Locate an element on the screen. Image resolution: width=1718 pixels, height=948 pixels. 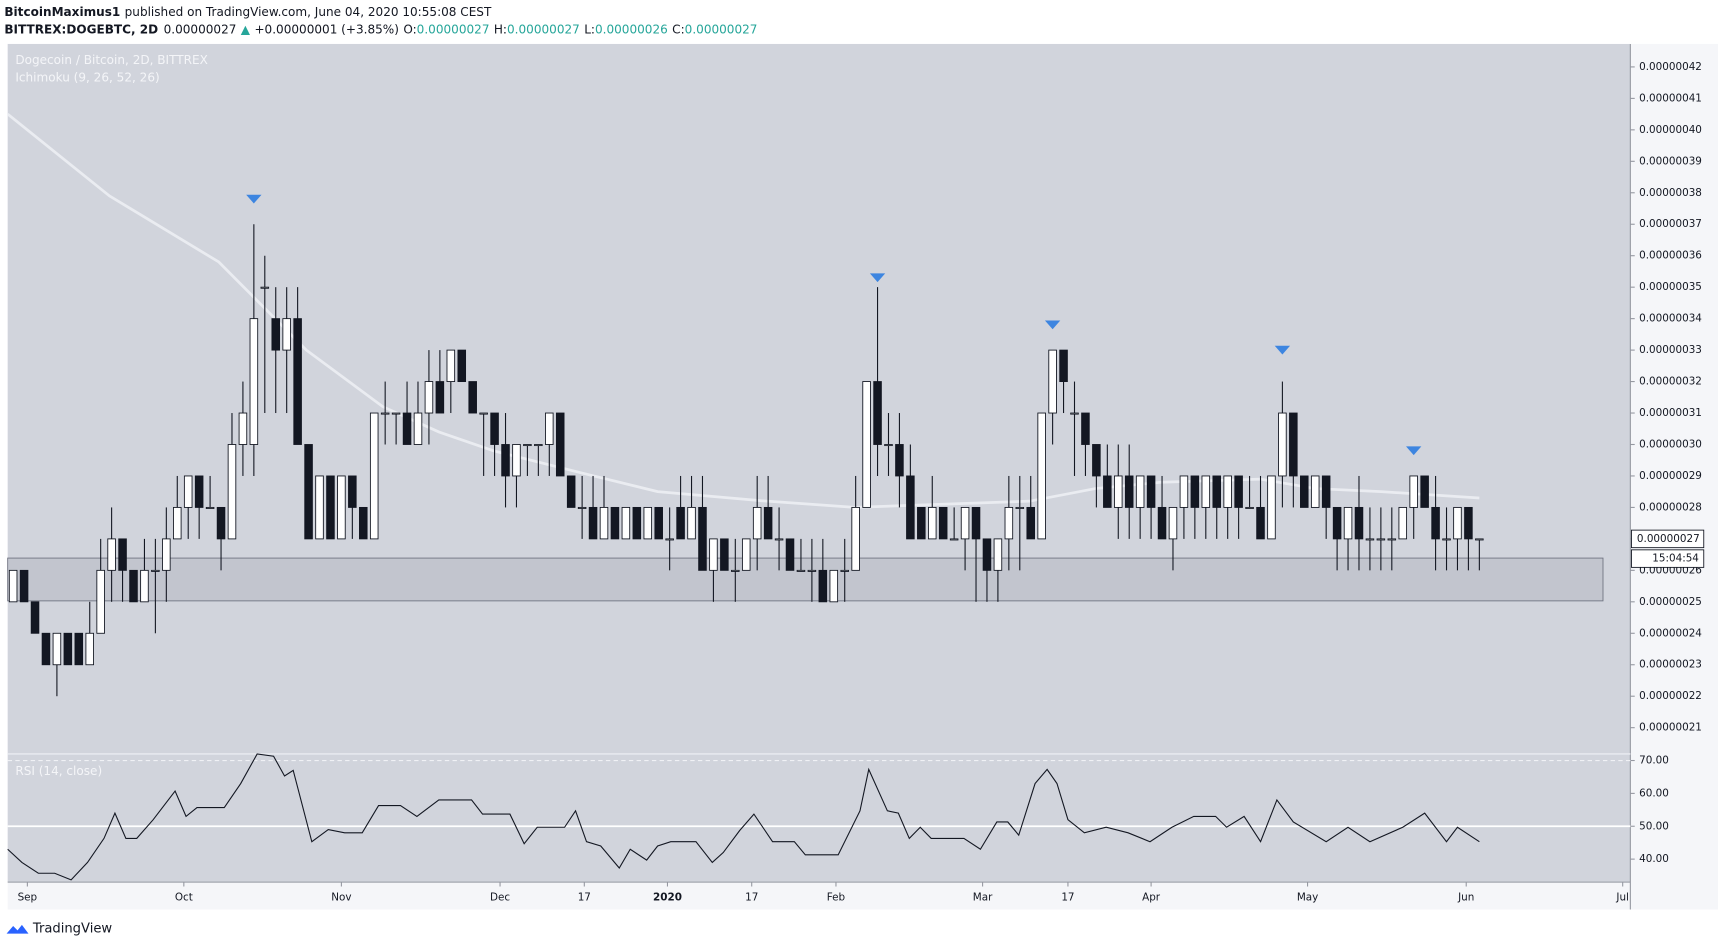
rsi-y-tick-label: 70.00 is located at coordinates (1654, 761).